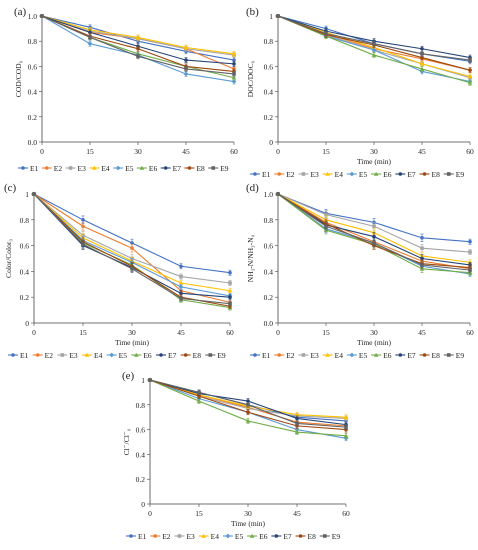  What do you see at coordinates (326, 332) in the screenshot?
I see `x-tick-label: 15` at bounding box center [326, 332].